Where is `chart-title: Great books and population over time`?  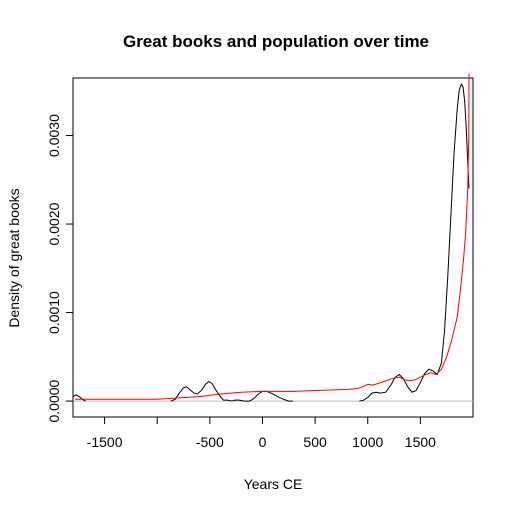 chart-title: Great books and population over time is located at coordinates (276, 41).